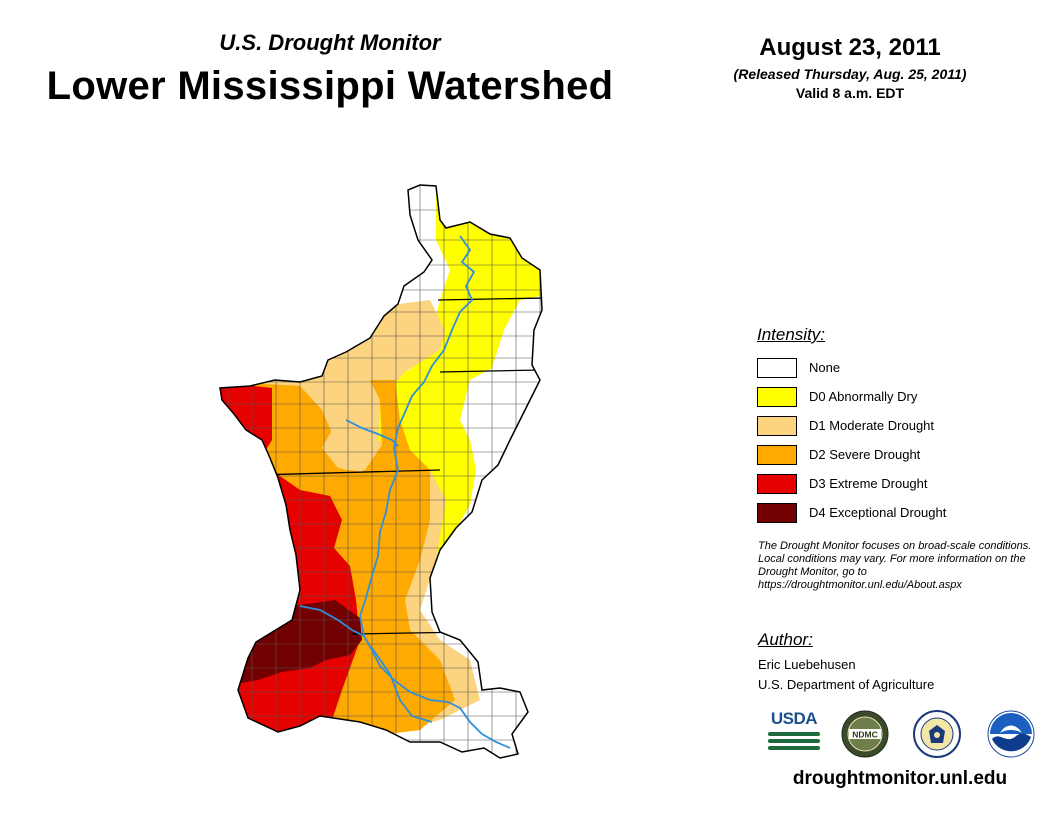 The image size is (1056, 816). I want to click on commerce-seal-icon, so click(937, 734).